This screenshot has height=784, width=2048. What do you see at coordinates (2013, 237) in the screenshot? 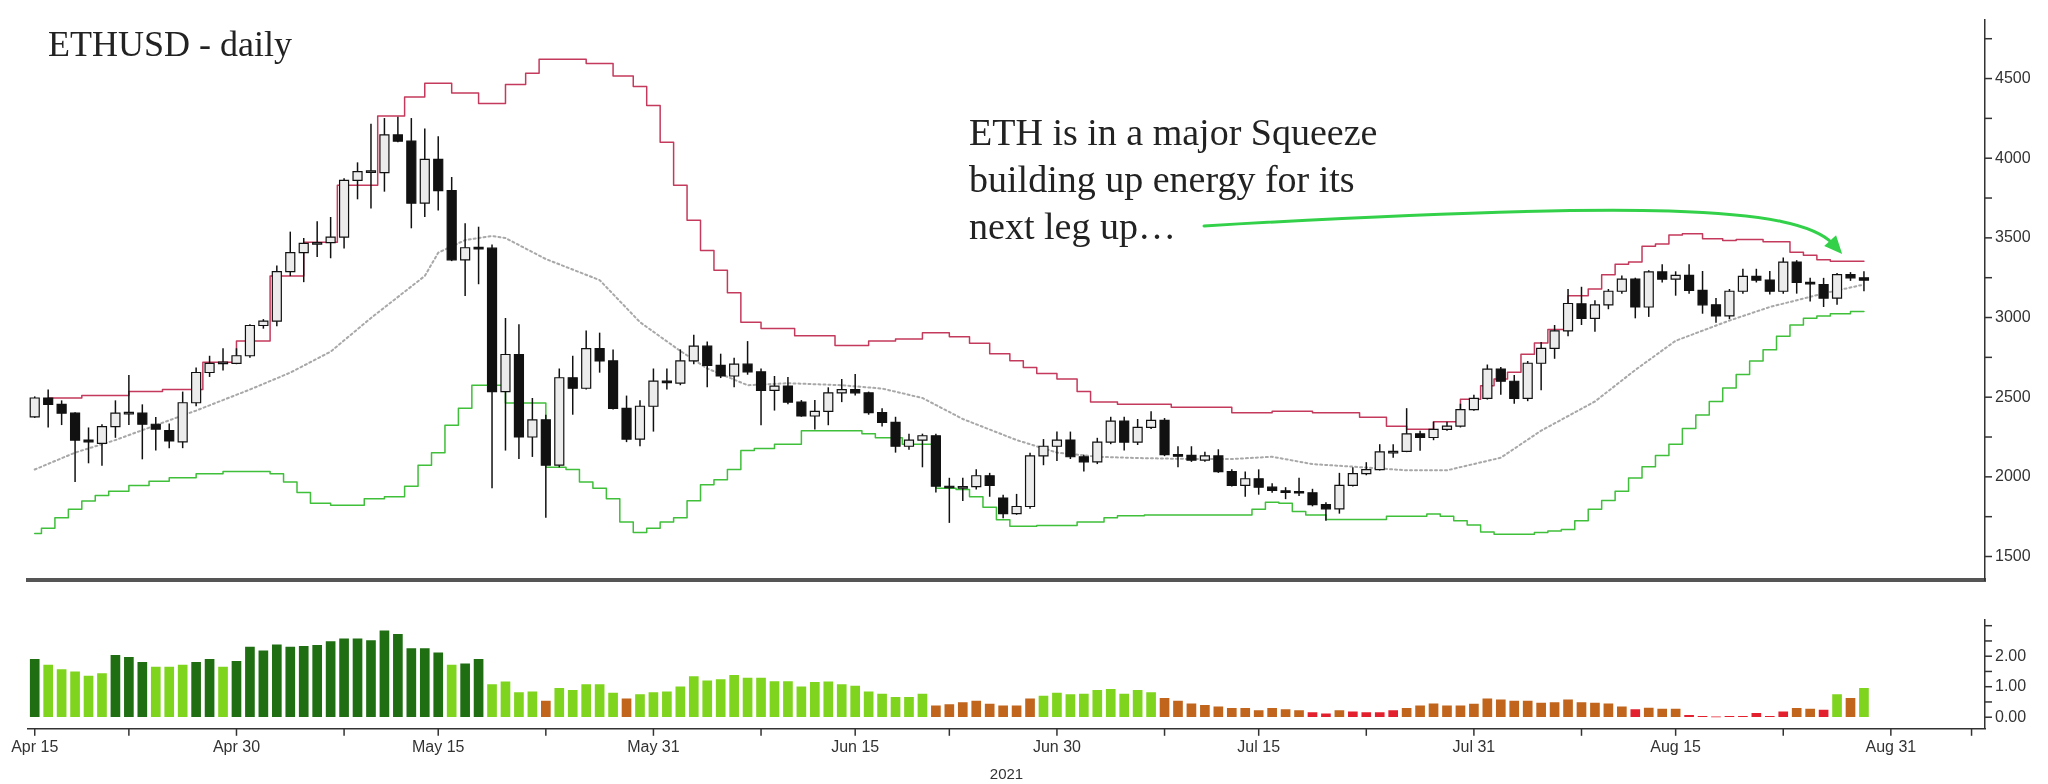
I see `y-tick-label: 3500` at bounding box center [2013, 237].